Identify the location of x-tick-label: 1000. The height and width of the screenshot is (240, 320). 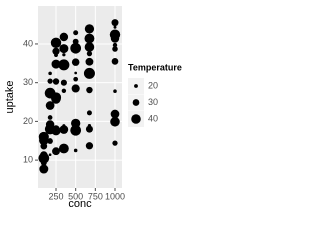
(115, 196).